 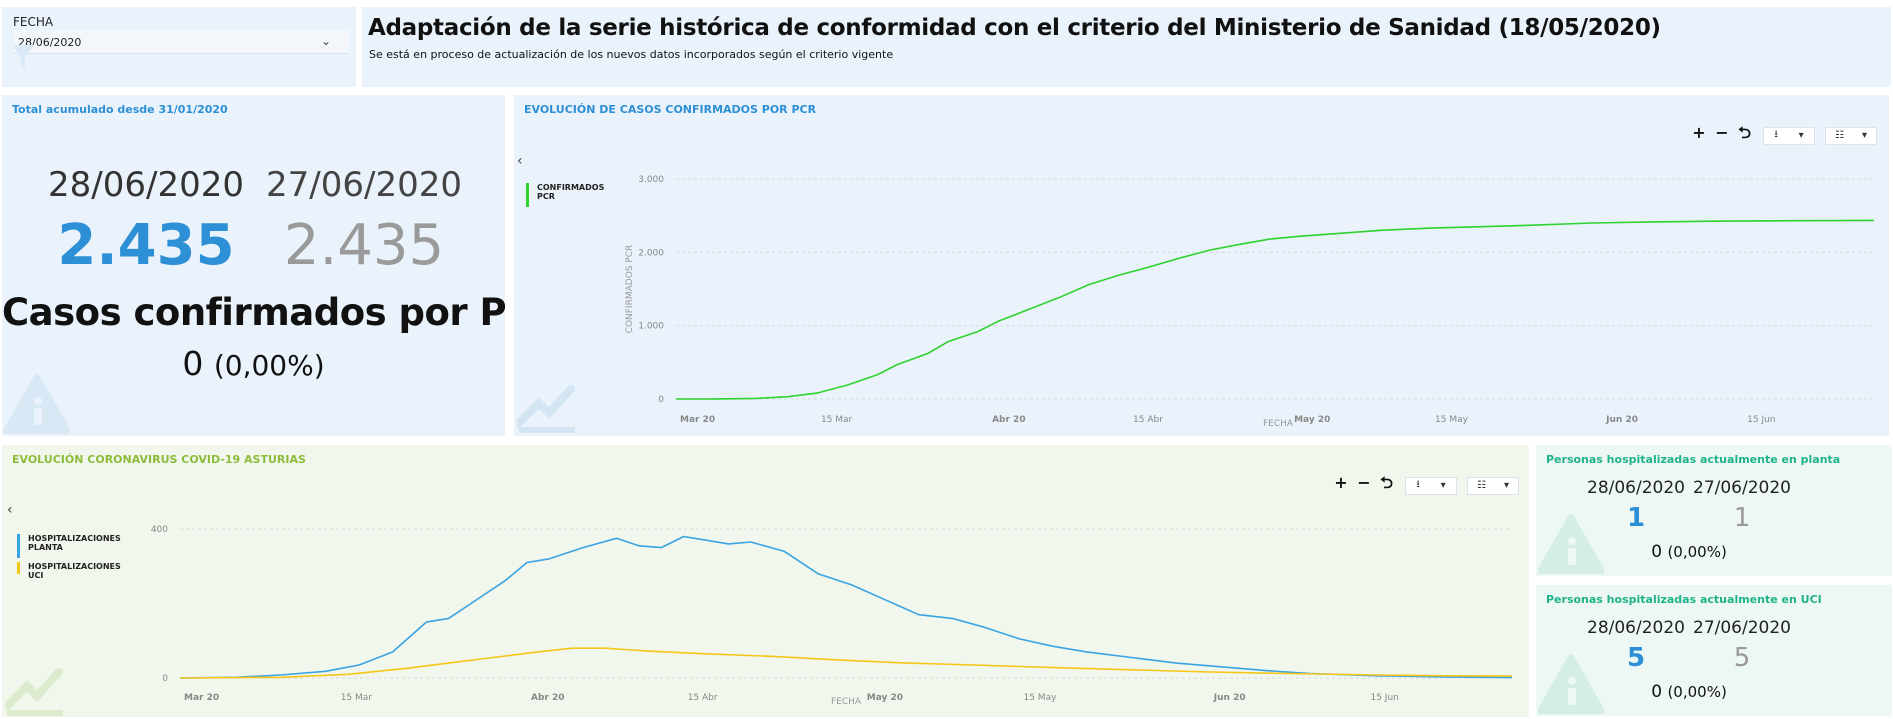 I want to click on kpi-uci-delta: 0 (0,00%), so click(x=1689, y=692).